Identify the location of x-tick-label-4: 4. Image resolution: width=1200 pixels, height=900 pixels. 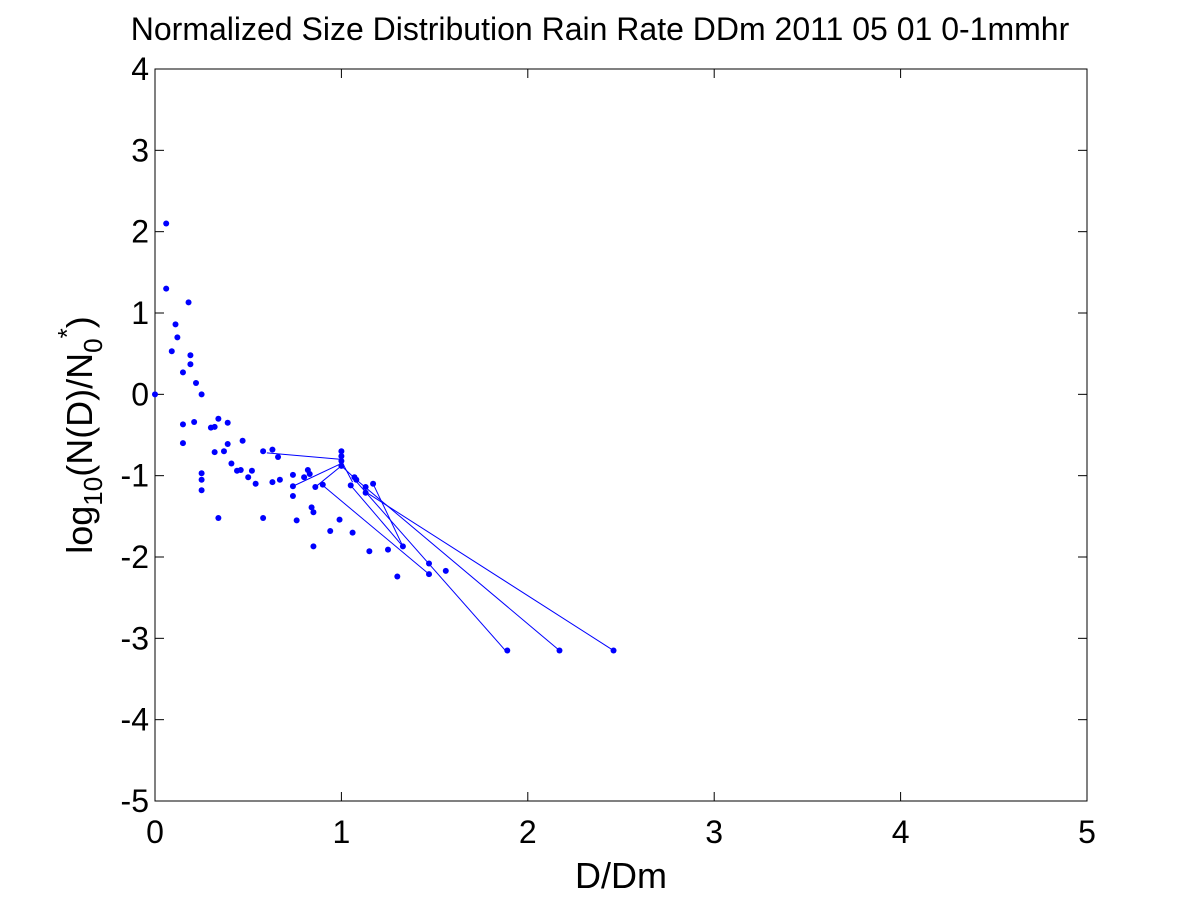
(901, 832).